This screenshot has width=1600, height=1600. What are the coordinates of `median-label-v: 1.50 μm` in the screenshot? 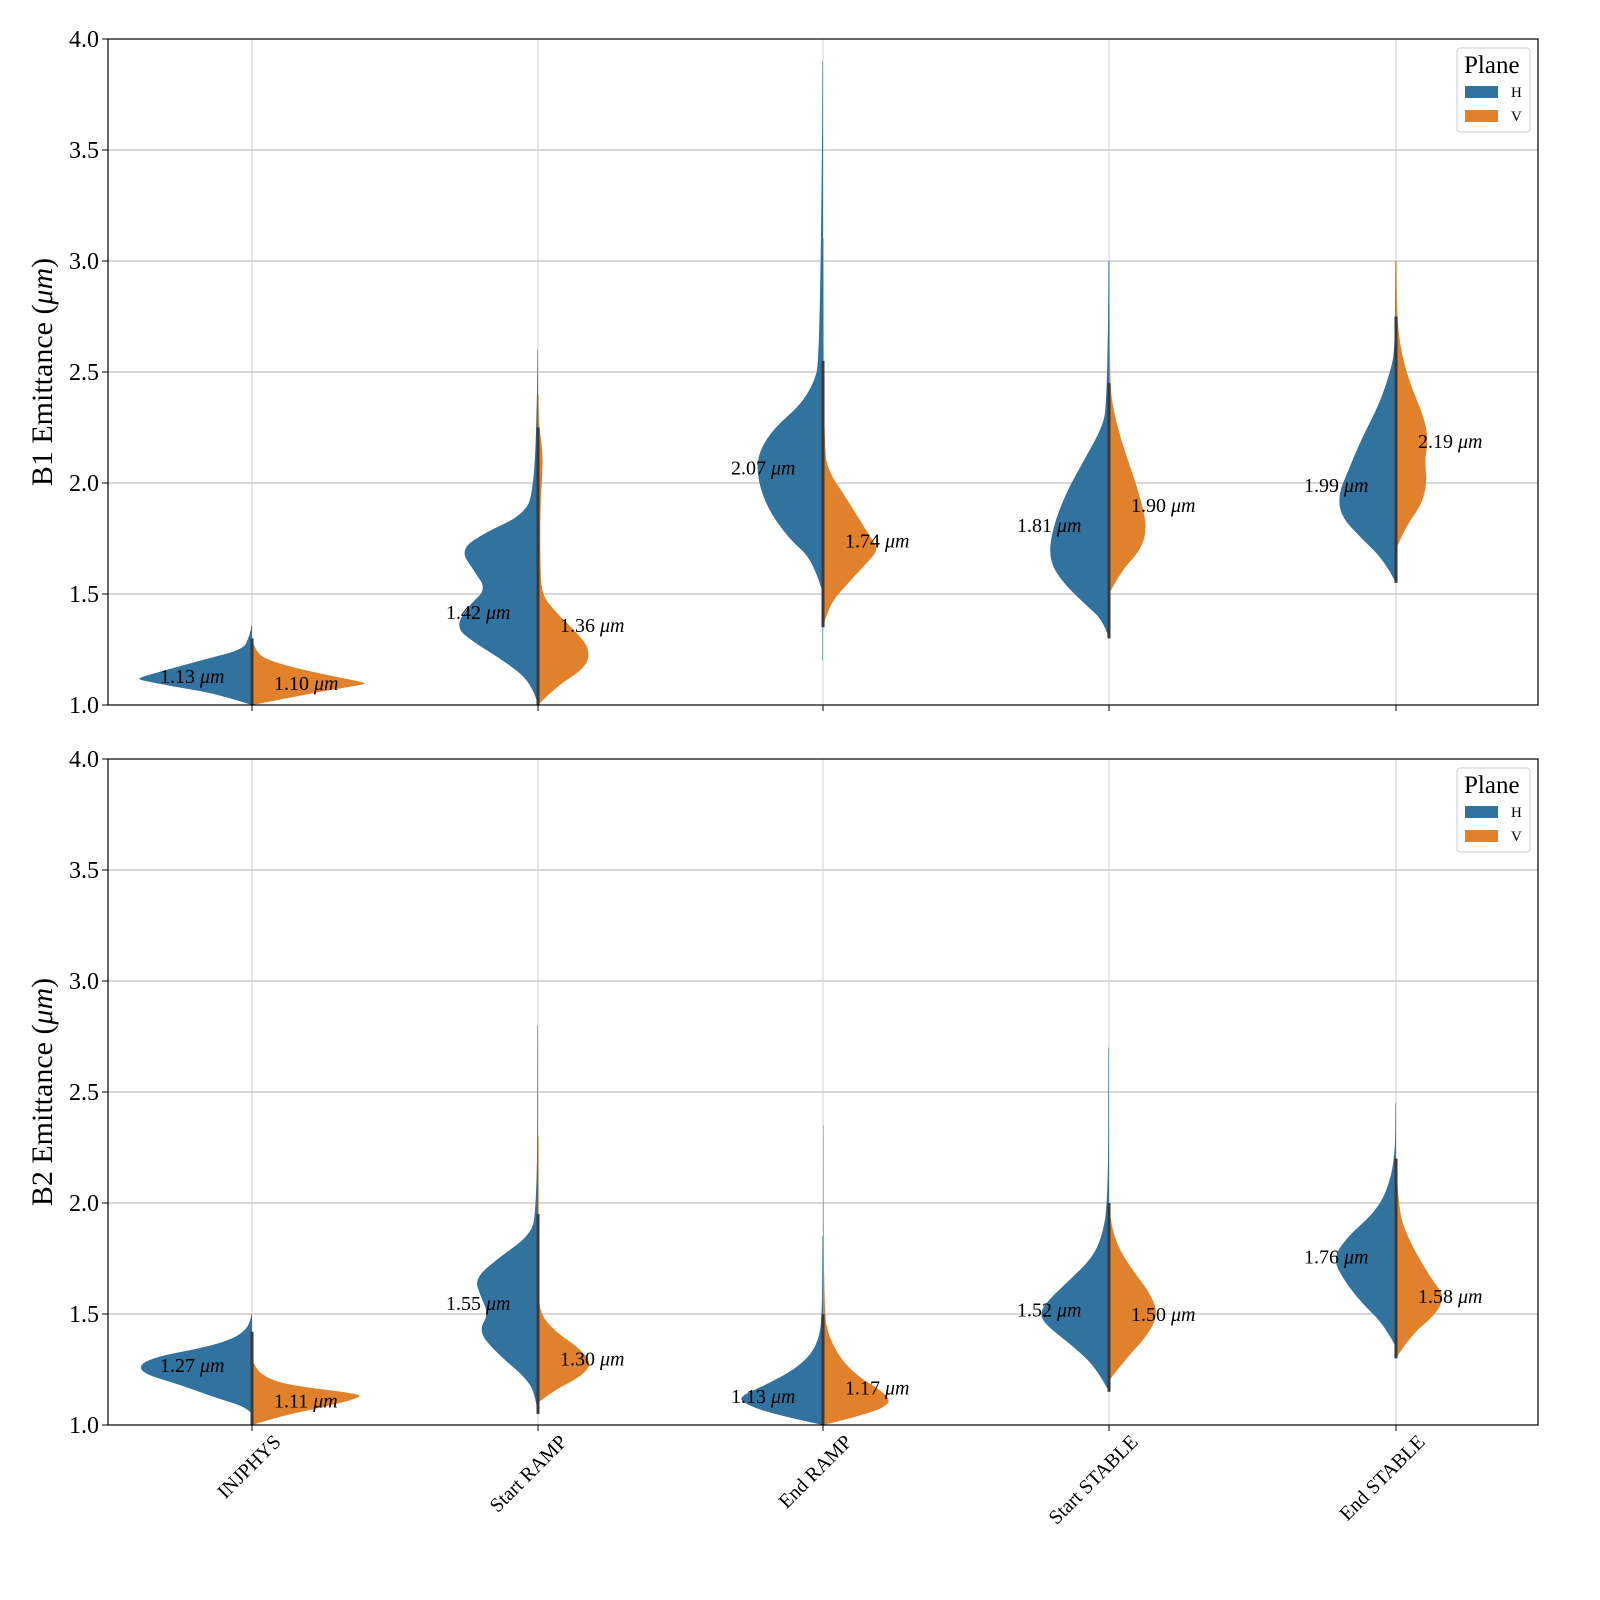 It's located at (1163, 1315).